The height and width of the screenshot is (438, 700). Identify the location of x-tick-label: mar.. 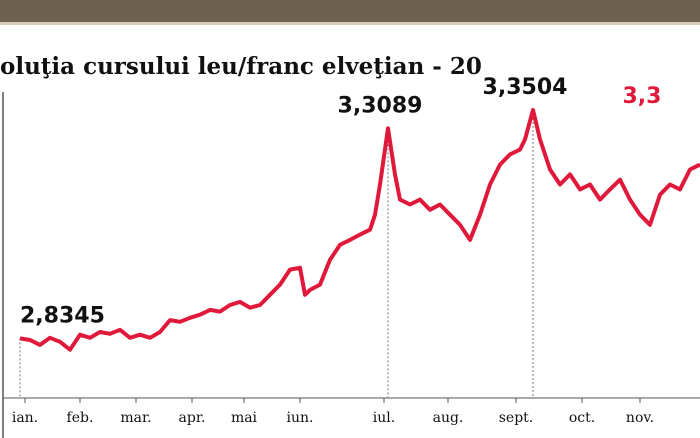
(135, 418).